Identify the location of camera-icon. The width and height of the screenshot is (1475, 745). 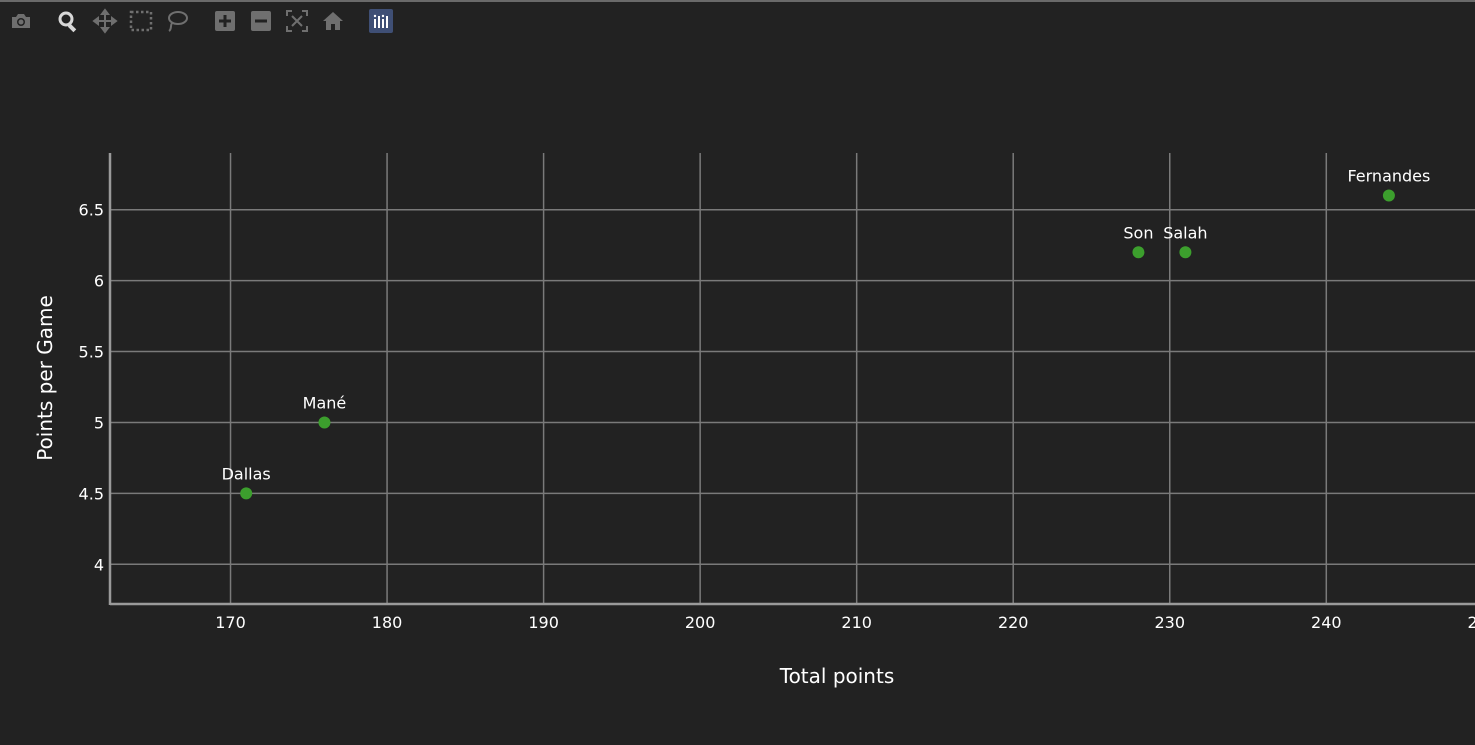
(21, 21).